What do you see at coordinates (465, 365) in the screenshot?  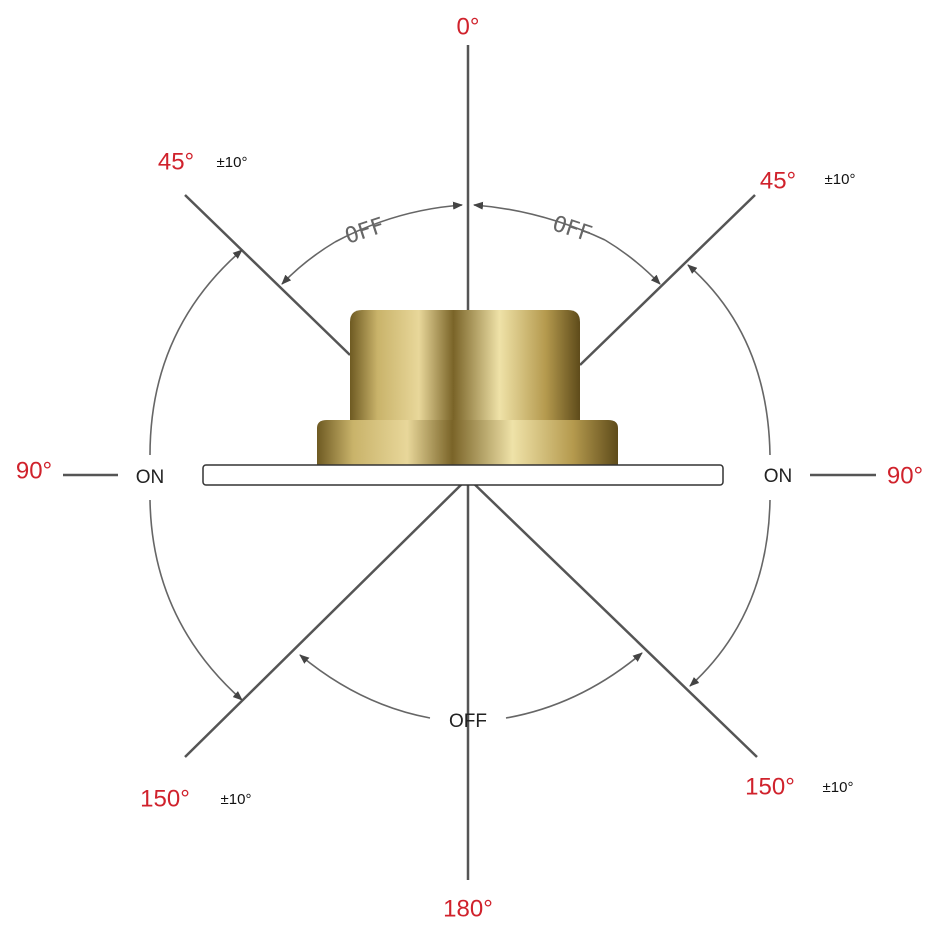 I see `knob-top` at bounding box center [465, 365].